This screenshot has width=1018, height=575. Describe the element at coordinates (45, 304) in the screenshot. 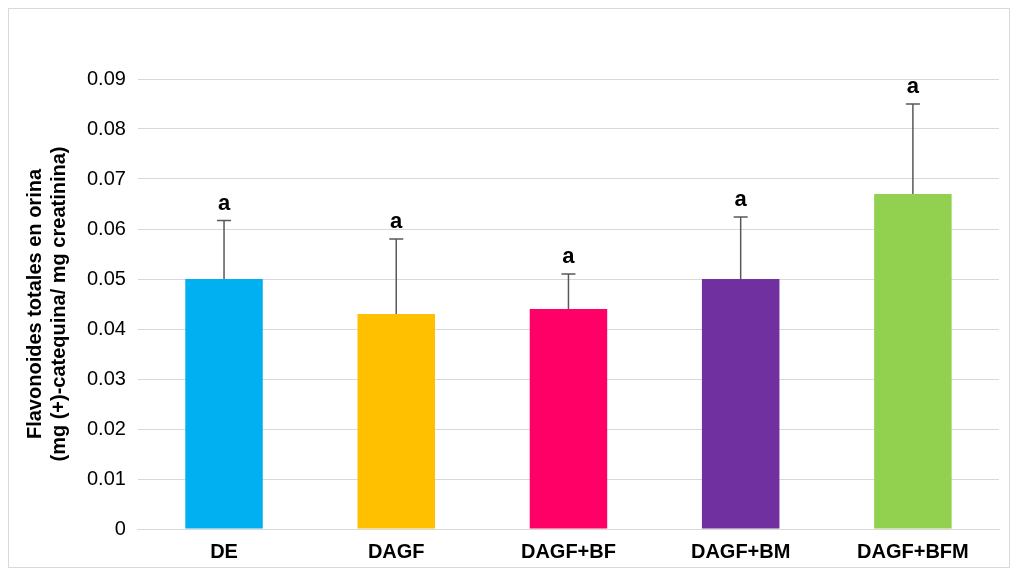

I see `y-axis-title: Flavonoides totales en orina (mg (+)-catequina/ mg creatinina)` at that location.